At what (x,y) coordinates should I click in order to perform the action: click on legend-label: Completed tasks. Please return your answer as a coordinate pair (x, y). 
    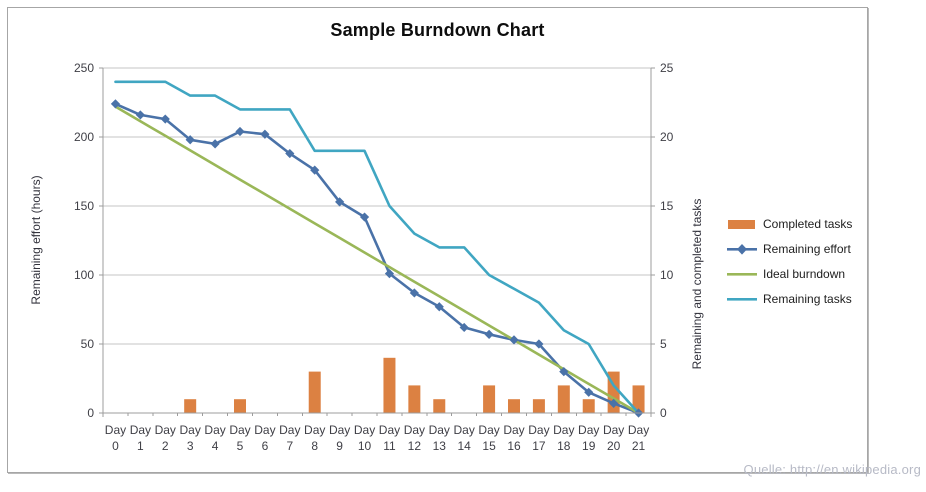
    Looking at the image, I should click on (808, 223).